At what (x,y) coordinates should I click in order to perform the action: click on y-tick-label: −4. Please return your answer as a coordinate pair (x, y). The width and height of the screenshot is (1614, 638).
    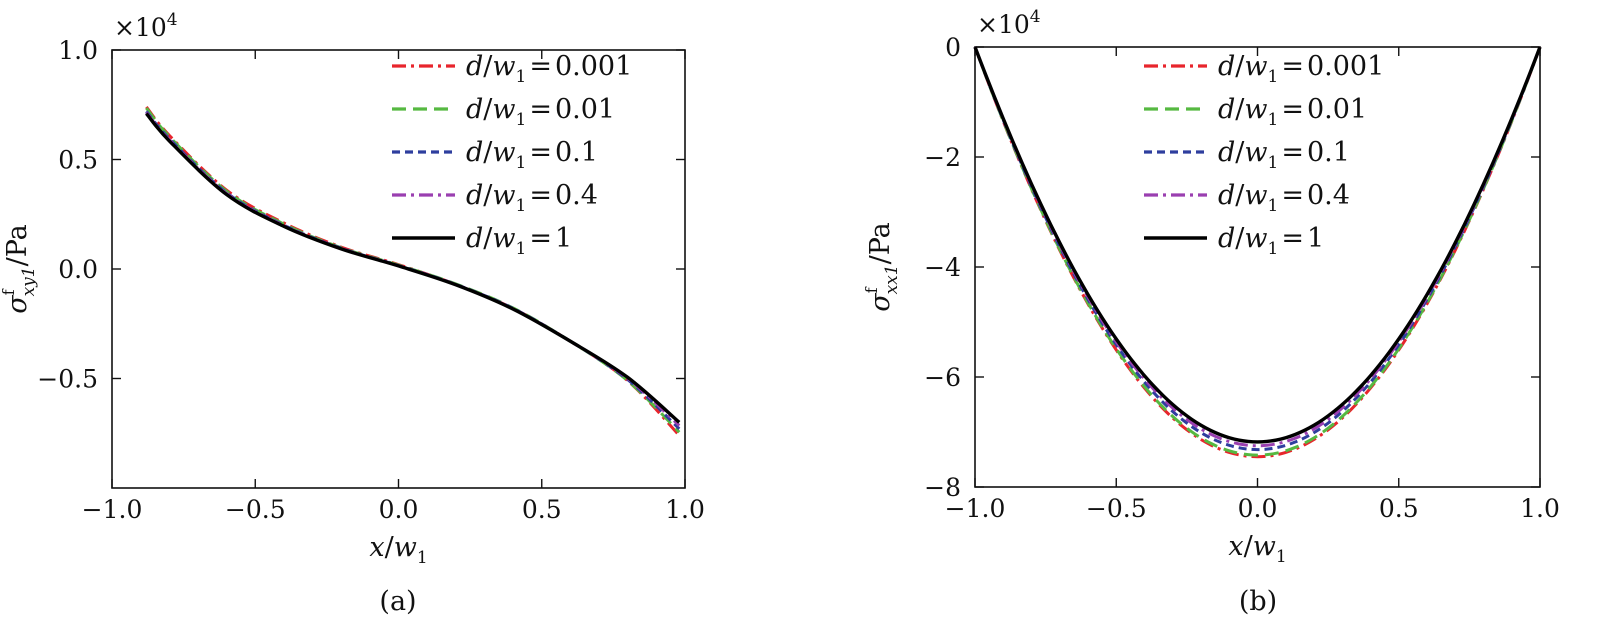
    Looking at the image, I should click on (942, 267).